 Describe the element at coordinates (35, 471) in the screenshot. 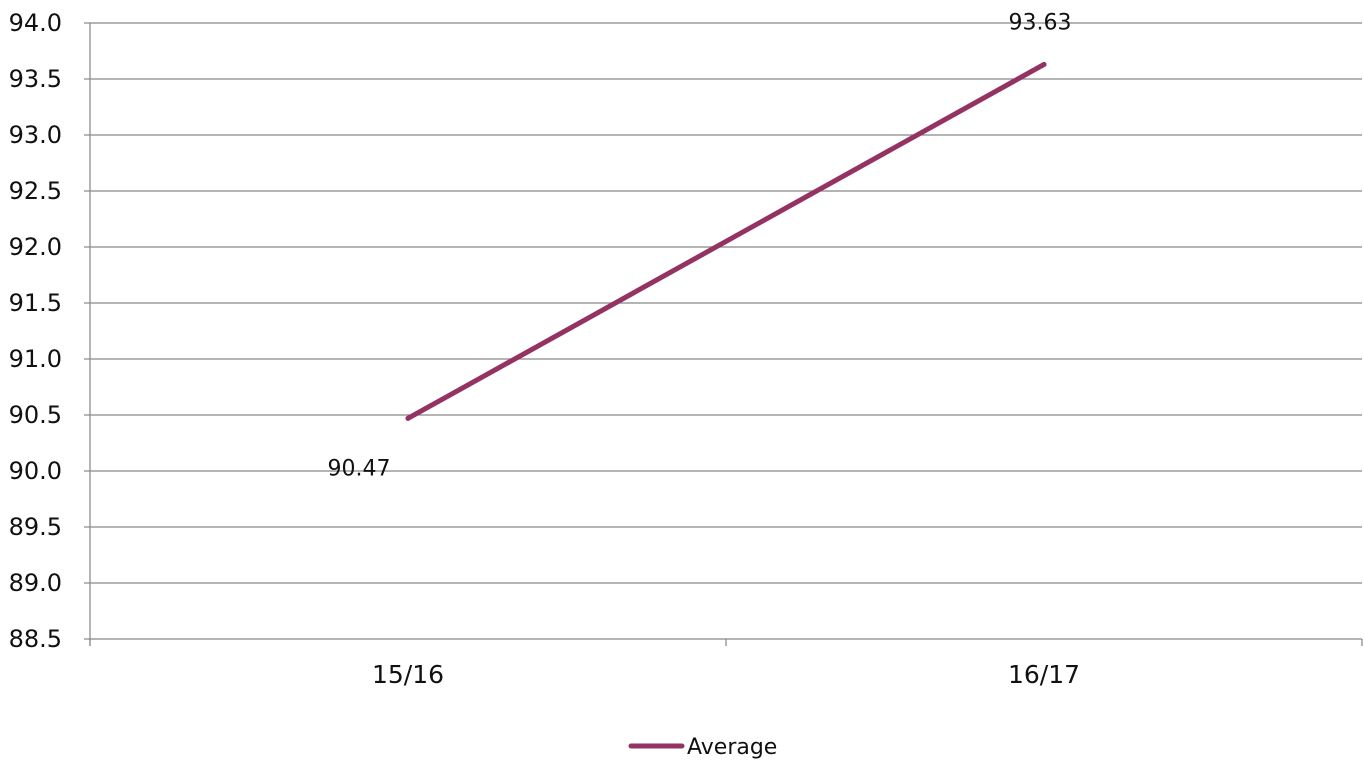

I see `y-tick-label: 90.0` at that location.